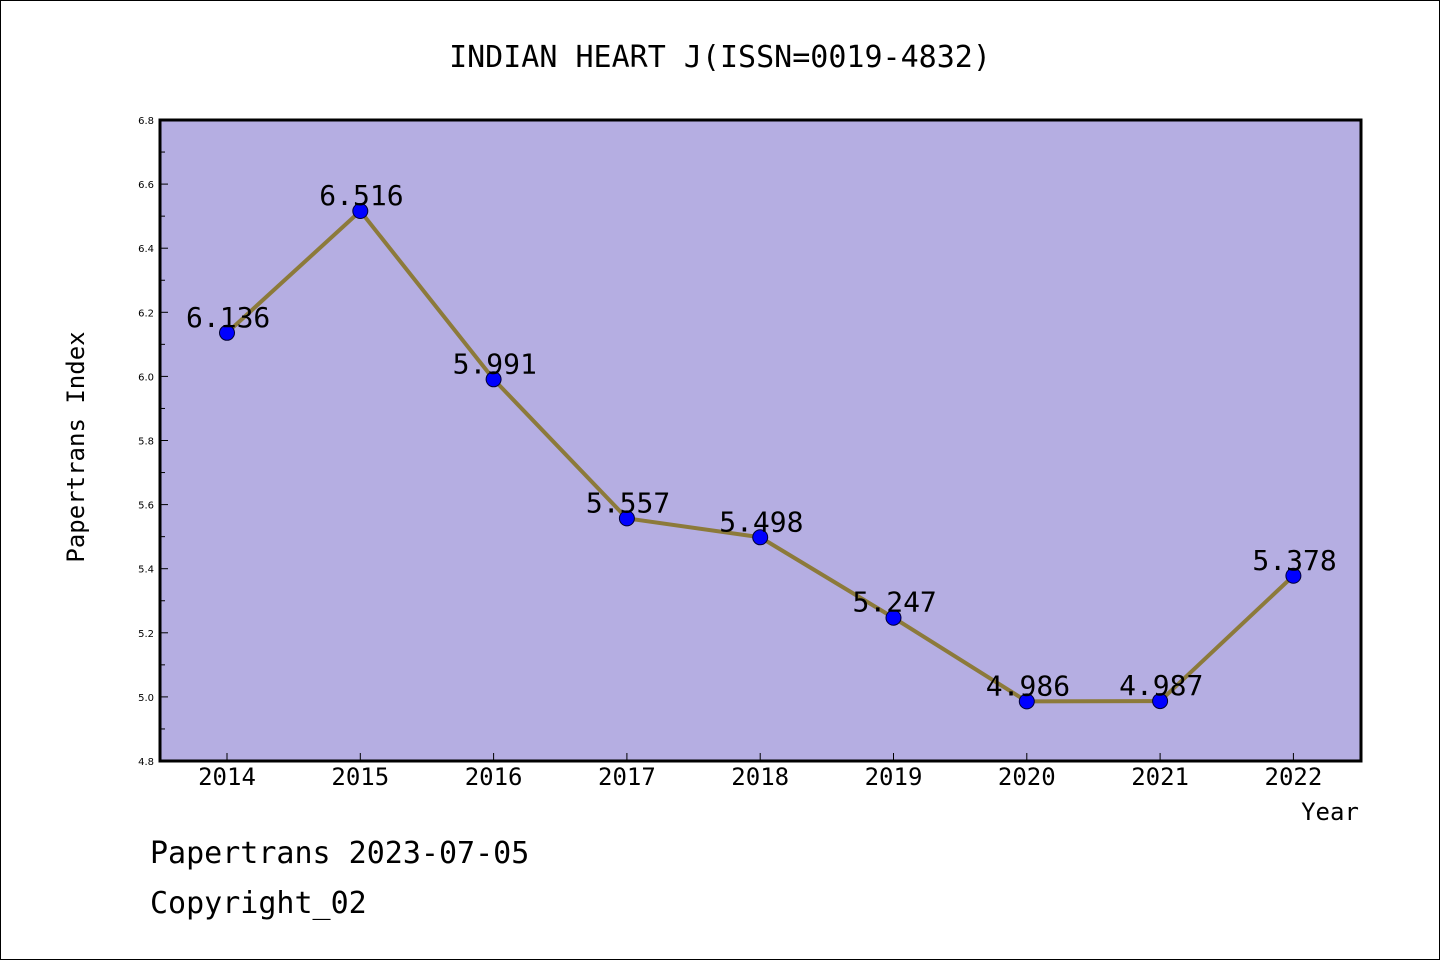  I want to click on x-tick-label: 2019, so click(894, 777).